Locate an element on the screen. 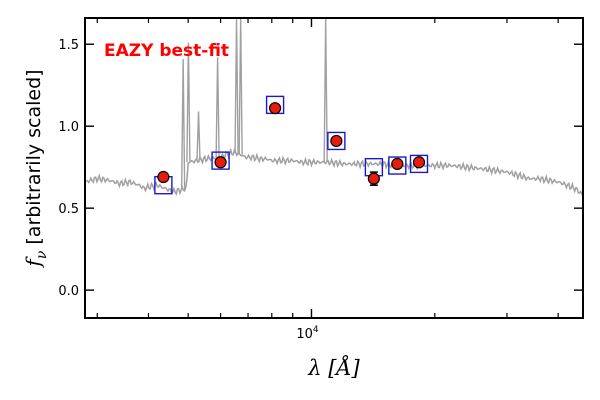 The width and height of the screenshot is (600, 400). template-spectrum is located at coordinates (334, 172).